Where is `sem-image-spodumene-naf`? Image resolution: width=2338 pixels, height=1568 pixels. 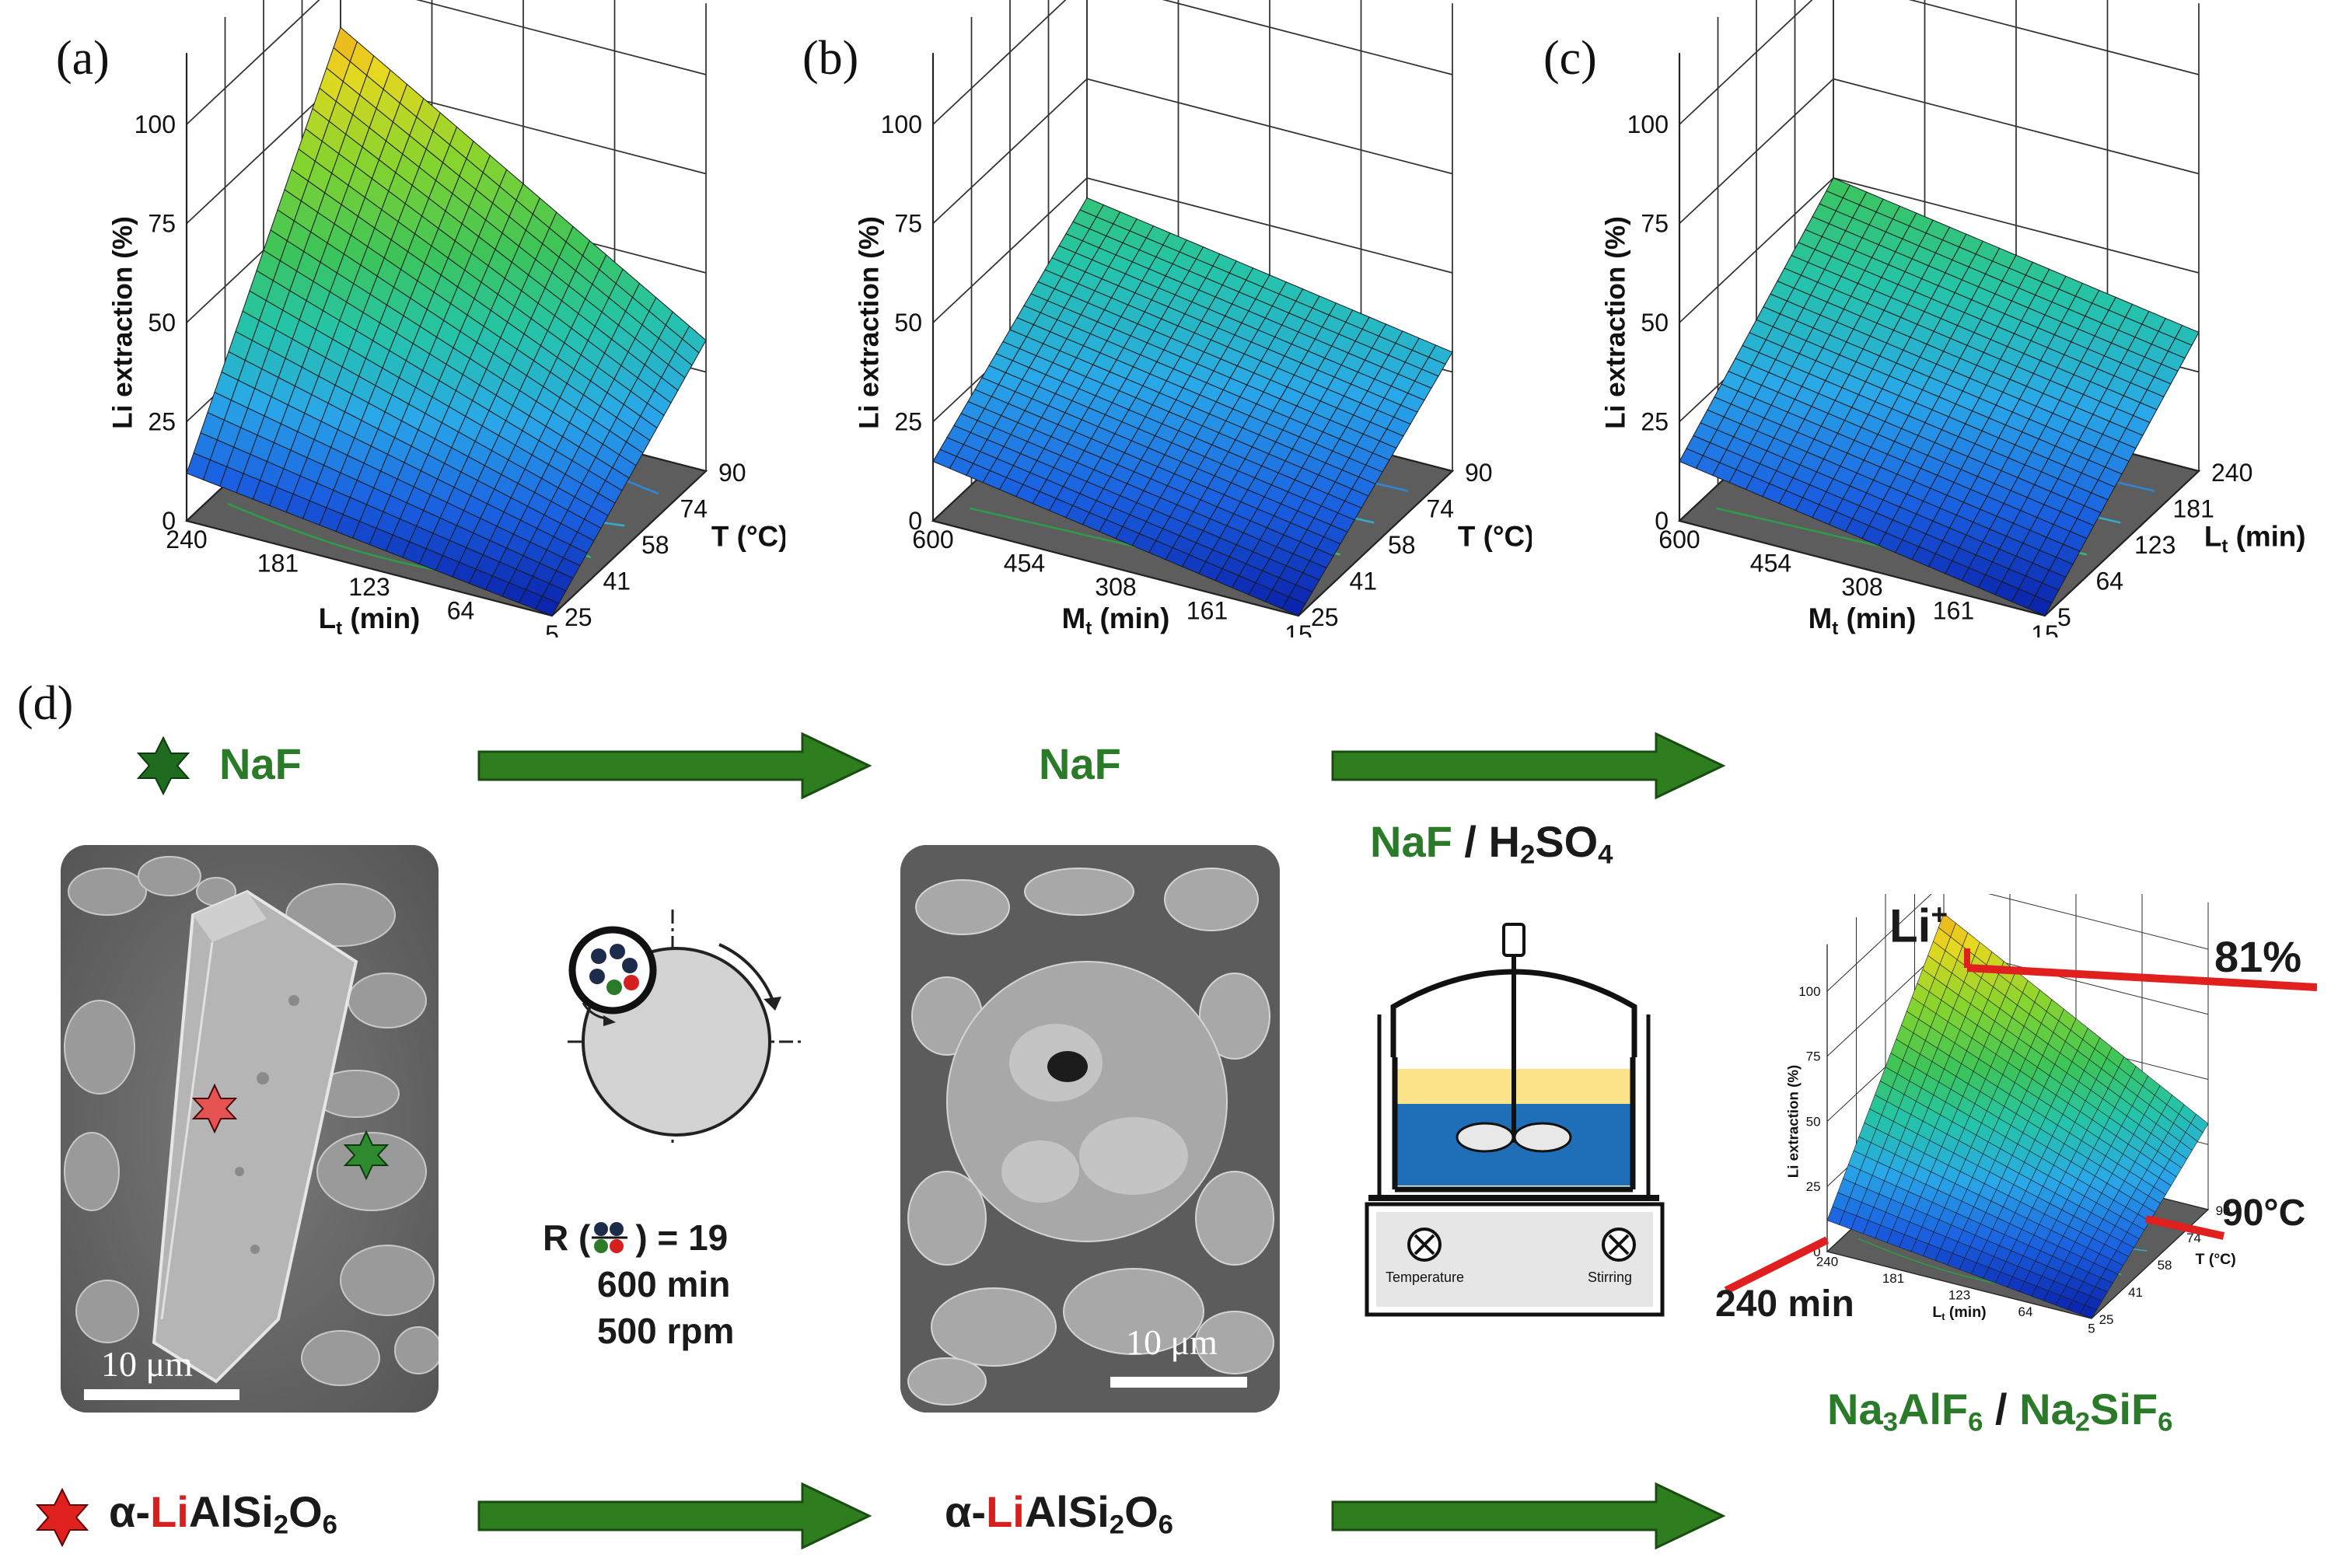 sem-image-spodumene-naf is located at coordinates (250, 1129).